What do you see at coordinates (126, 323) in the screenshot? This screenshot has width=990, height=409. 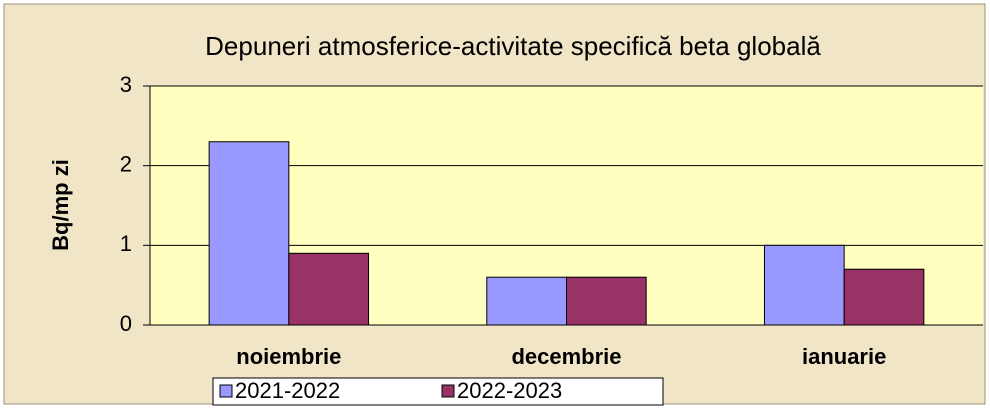 I see `y-tick-label: 0` at bounding box center [126, 323].